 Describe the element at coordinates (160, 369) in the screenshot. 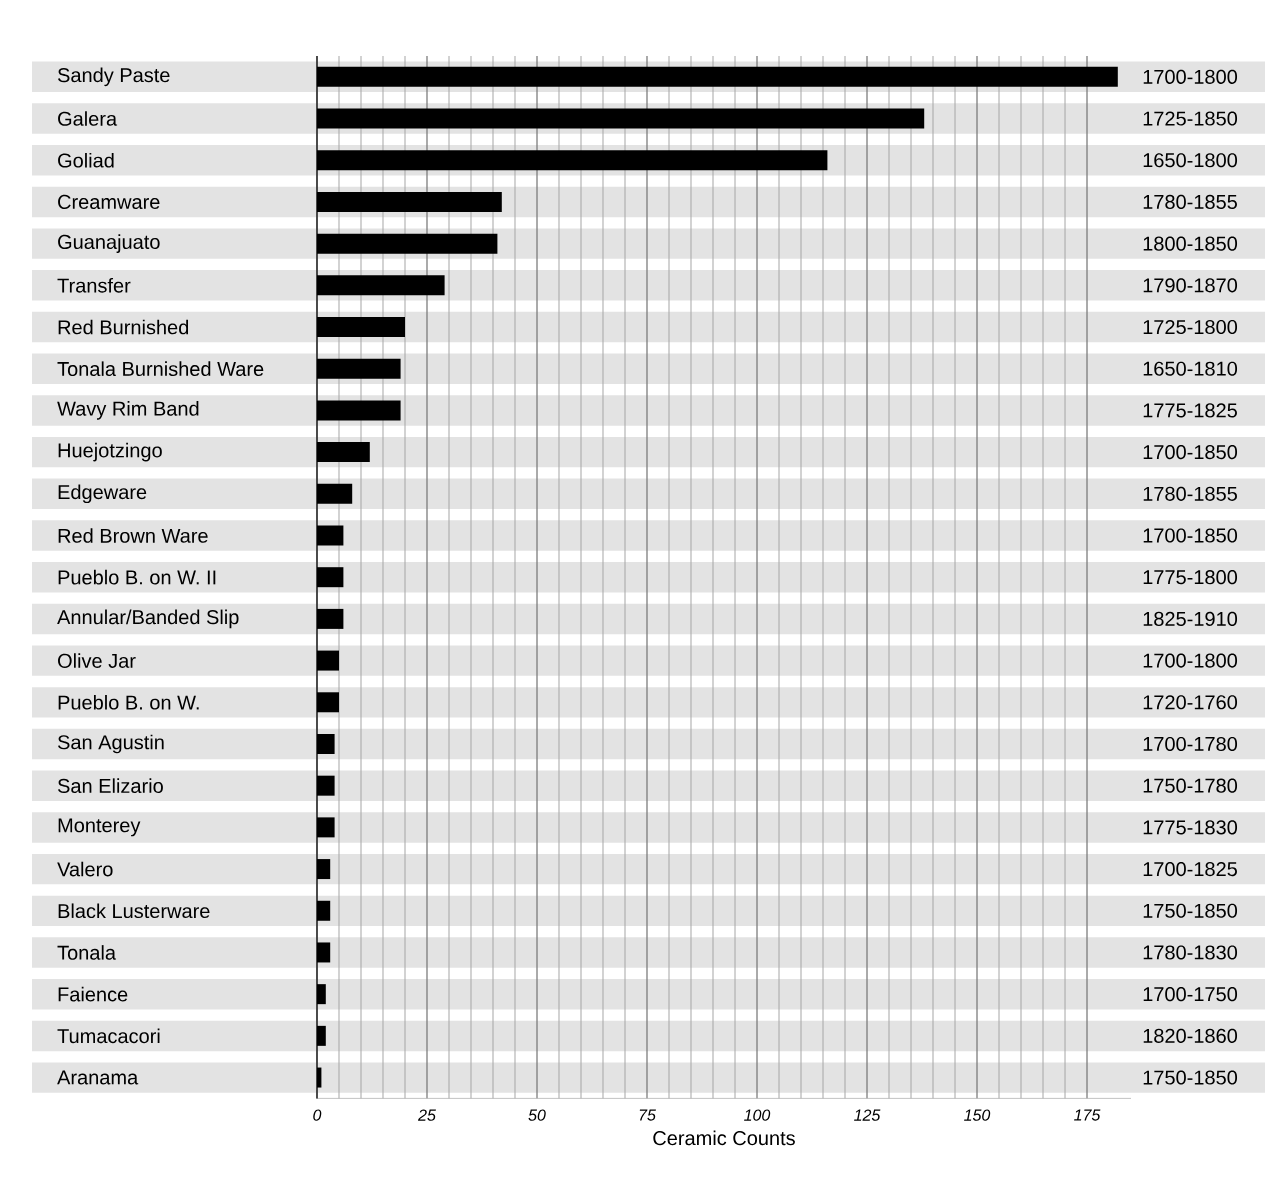

I see `y-tick-label: Tonala Burnished Ware` at that location.